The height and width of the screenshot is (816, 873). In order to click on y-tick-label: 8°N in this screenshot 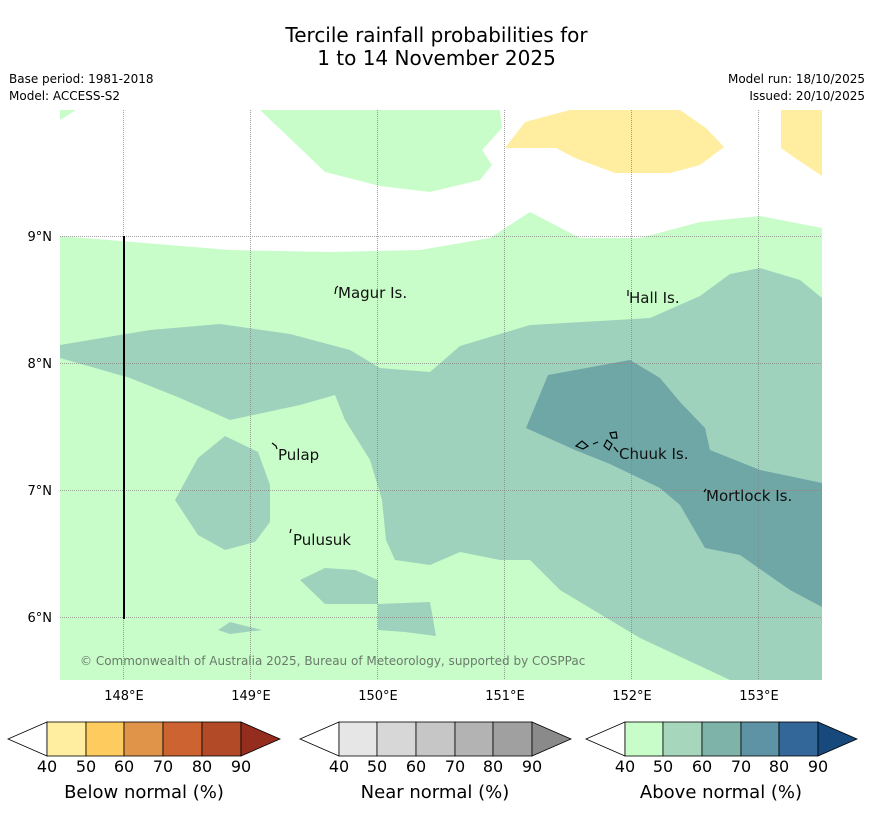, I will do `click(40, 364)`.